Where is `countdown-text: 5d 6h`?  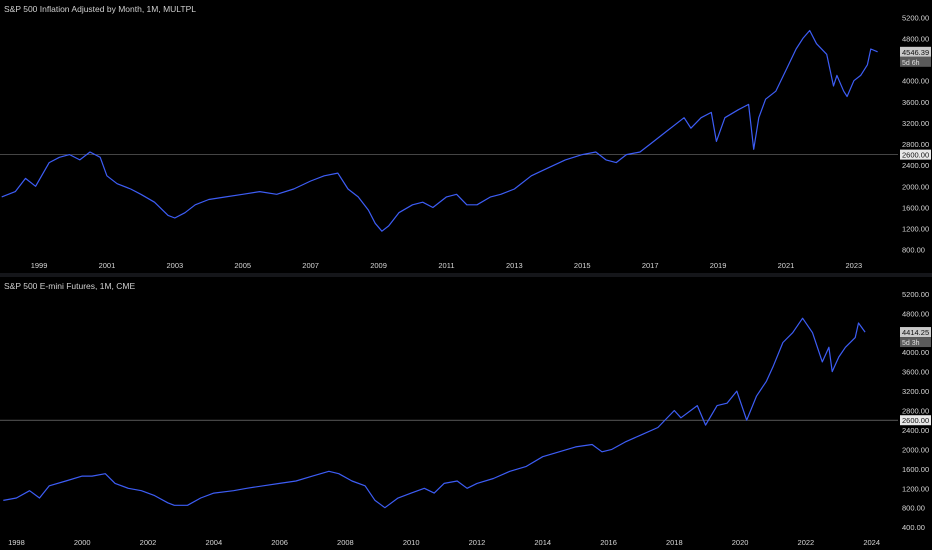 countdown-text: 5d 6h is located at coordinates (911, 63).